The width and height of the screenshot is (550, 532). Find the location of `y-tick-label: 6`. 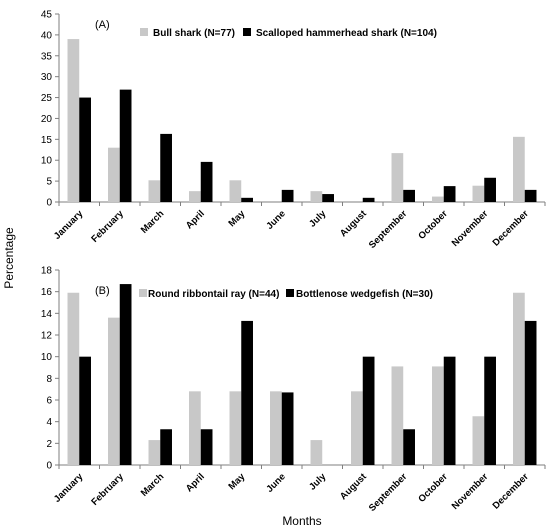

y-tick-label: 6 is located at coordinates (49, 401).